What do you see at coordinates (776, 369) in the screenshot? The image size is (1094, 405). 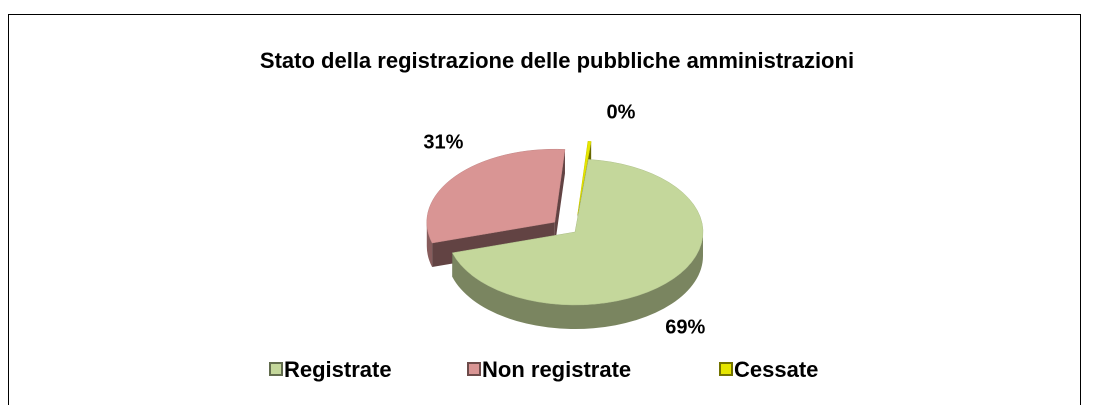 I see `legend-label: Cessate` at bounding box center [776, 369].